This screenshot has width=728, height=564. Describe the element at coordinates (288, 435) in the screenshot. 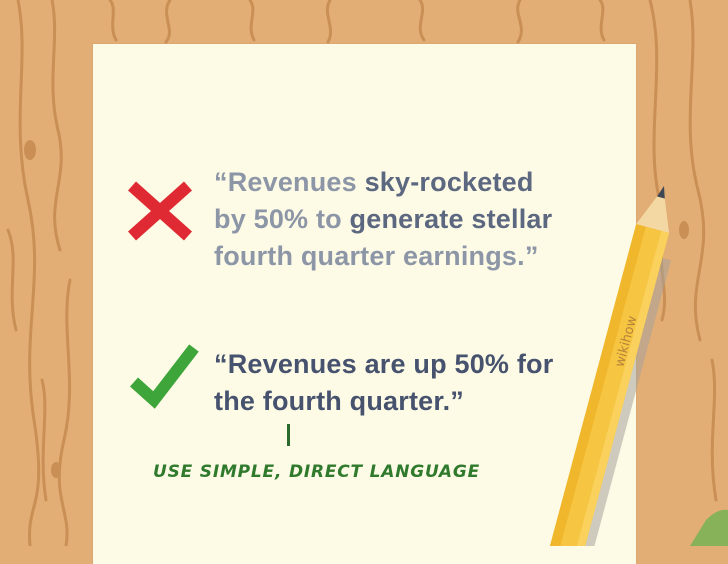

I see `text-cursor` at that location.